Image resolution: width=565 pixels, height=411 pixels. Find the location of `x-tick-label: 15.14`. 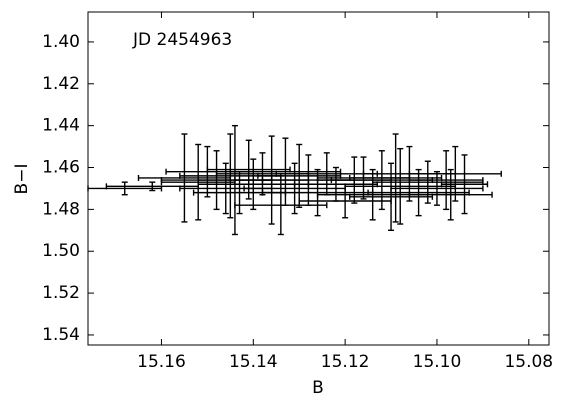

x-tick-label: 15.14 is located at coordinates (253, 362).